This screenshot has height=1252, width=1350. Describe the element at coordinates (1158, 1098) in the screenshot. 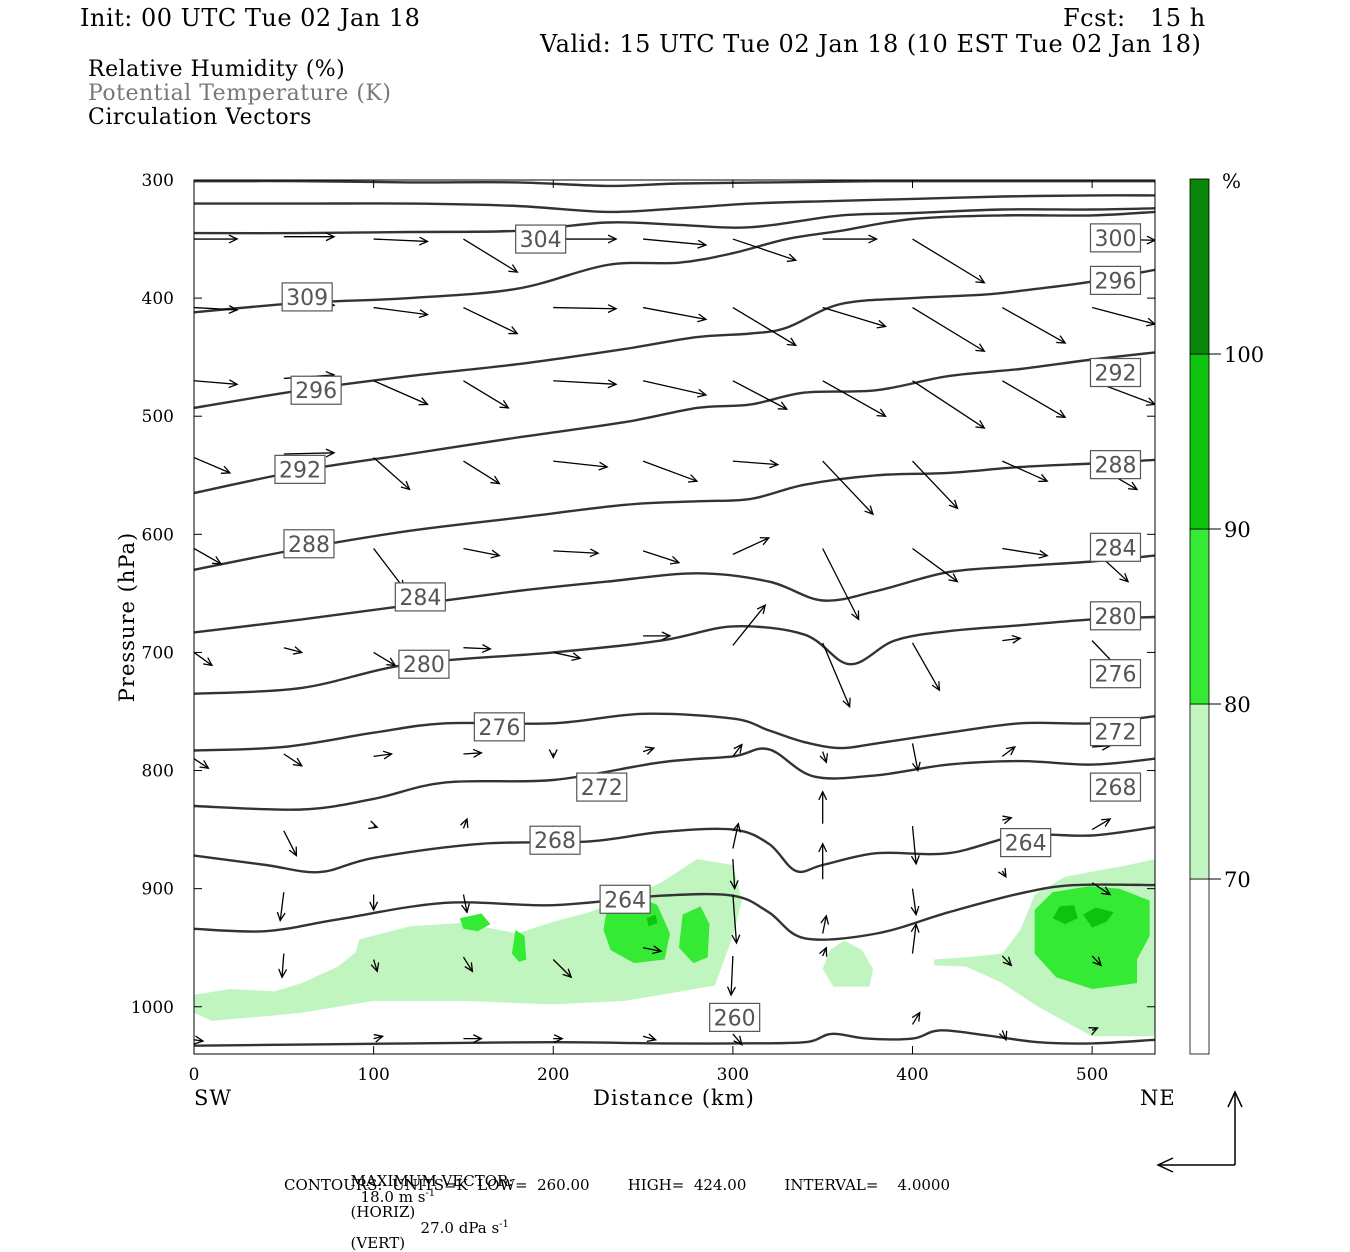

I see `x-end-label-right: NE` at that location.